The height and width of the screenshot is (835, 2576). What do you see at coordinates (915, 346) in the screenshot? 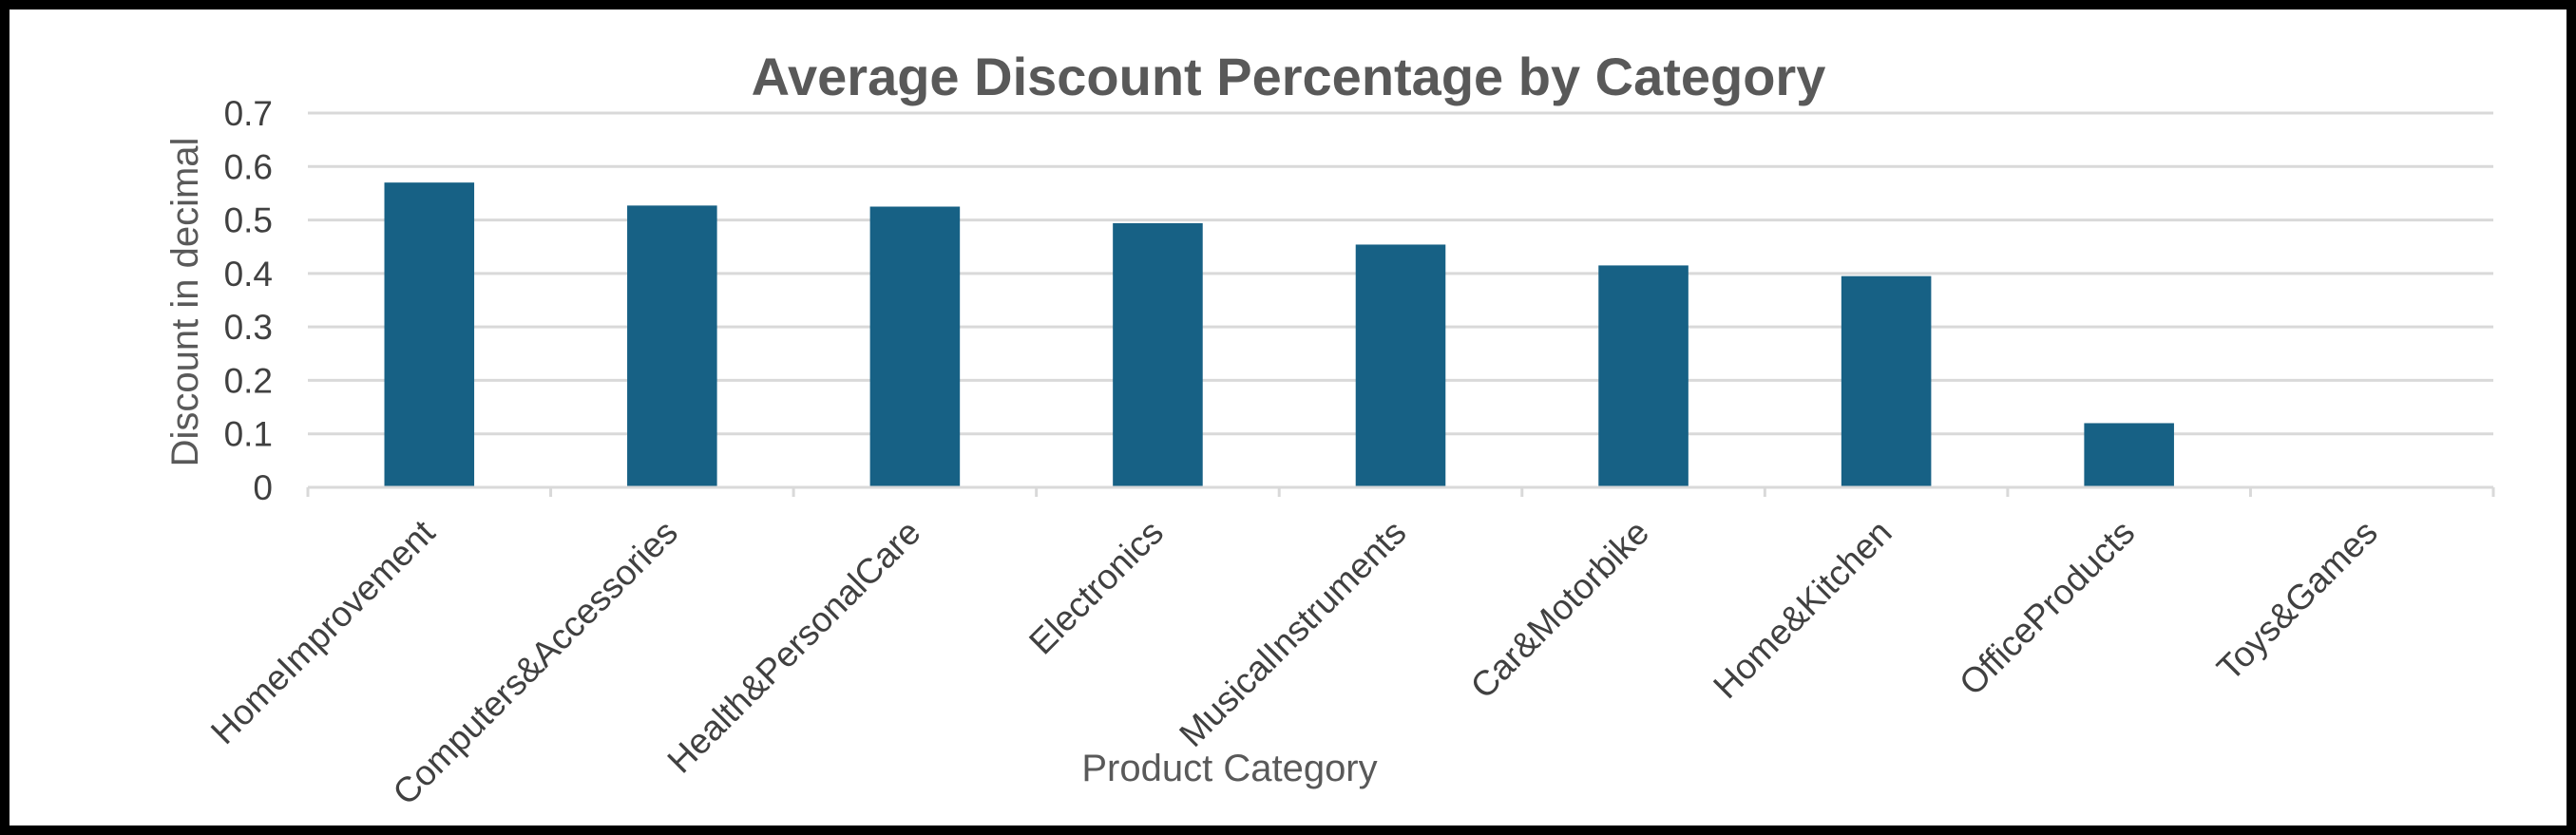
I see `bar-Health&PersonalCare` at bounding box center [915, 346].